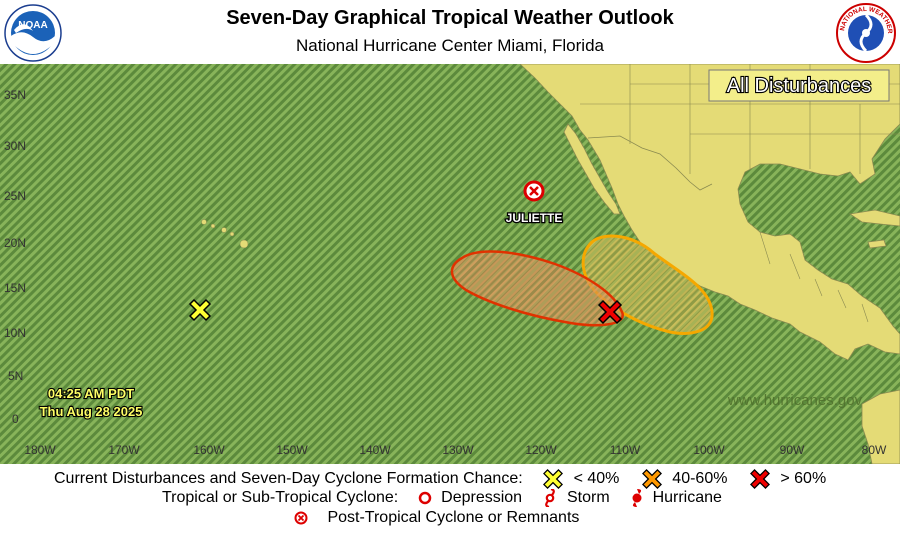 Image resolution: width=900 pixels, height=533 pixels. What do you see at coordinates (534, 191) in the screenshot?
I see `post-tropical-remnant-marker` at bounding box center [534, 191].